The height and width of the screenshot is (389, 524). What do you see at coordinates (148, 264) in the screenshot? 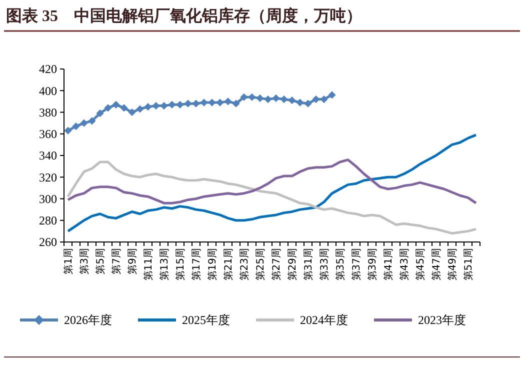
I see `x-tick-label: 第11周` at bounding box center [148, 264].